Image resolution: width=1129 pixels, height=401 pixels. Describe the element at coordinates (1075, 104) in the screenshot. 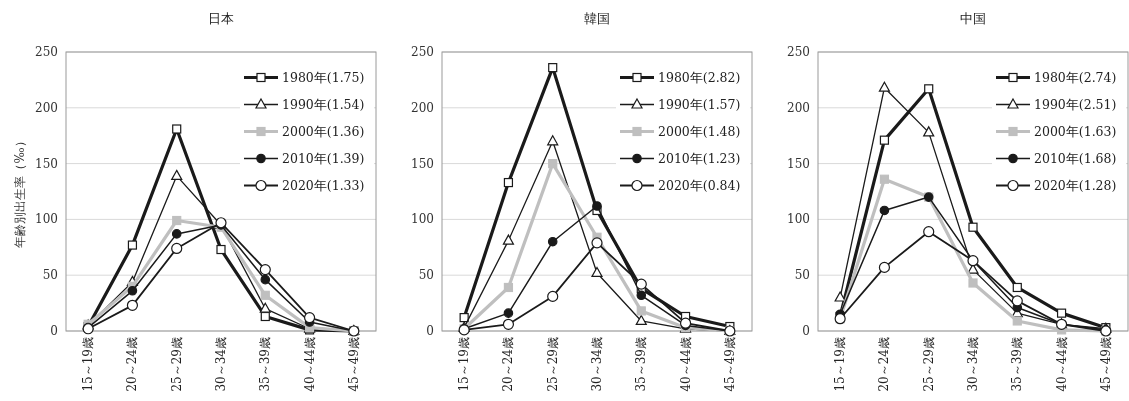

I see `legend-label: 1990年(2.51)` at that location.